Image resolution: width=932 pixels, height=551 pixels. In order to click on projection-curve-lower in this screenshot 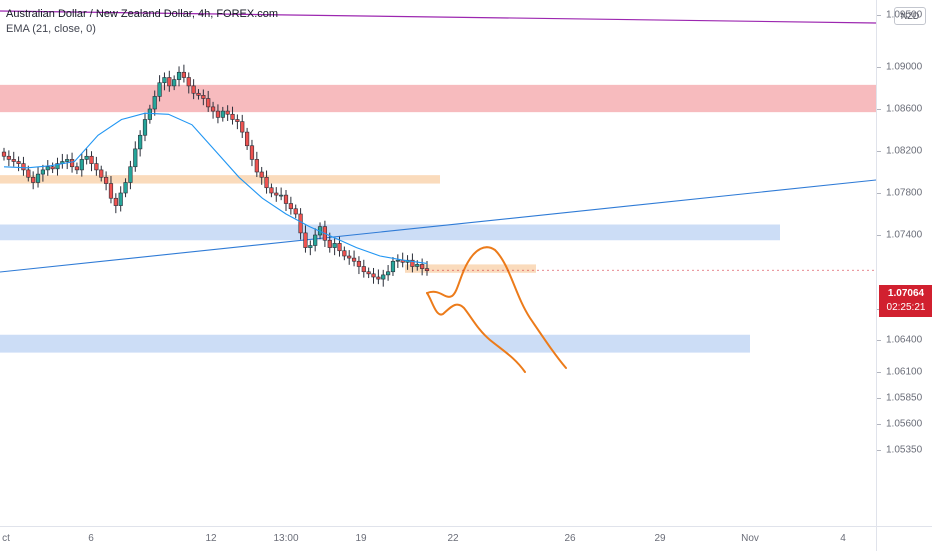, I will do `click(476, 332)`.